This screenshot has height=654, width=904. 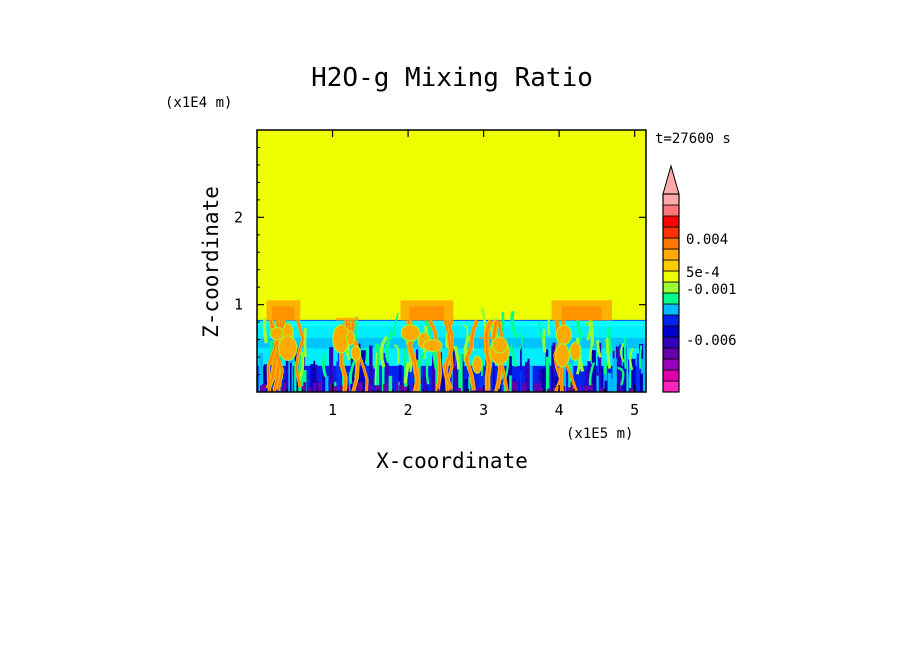 I want to click on x-axis-label: X-coordinate, so click(x=452, y=461).